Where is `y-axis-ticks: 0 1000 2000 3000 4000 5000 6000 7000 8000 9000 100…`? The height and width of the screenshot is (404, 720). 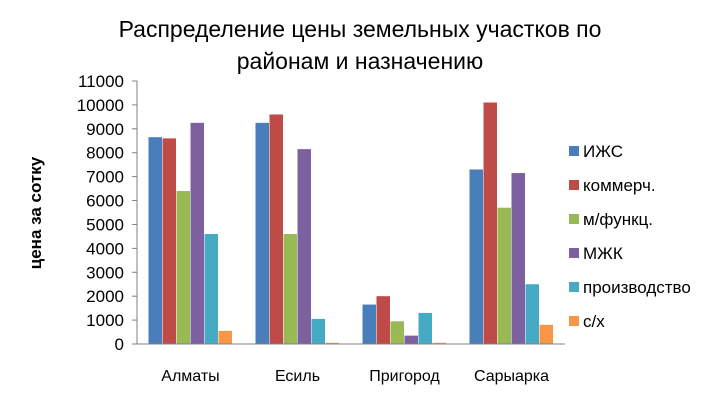
y-axis-ticks: 0 1000 2000 3000 4000 5000 6000 7000 8000 9000 100… is located at coordinates (100, 213).